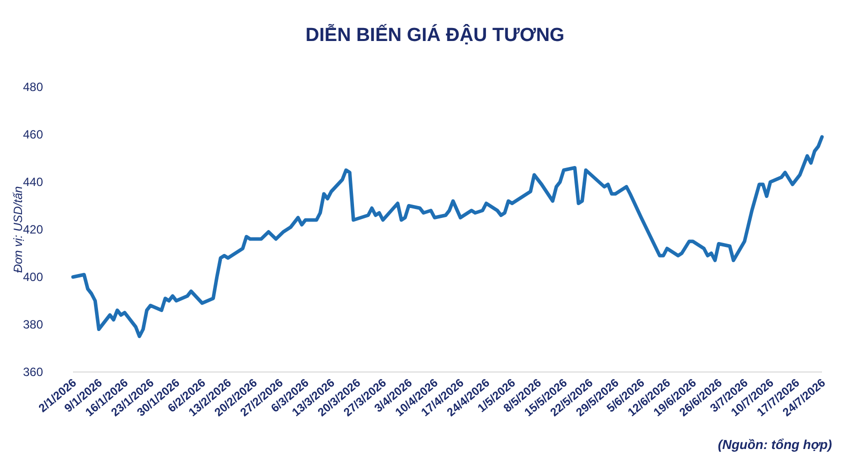 This screenshot has height=465, width=850. What do you see at coordinates (33, 277) in the screenshot?
I see `y-tick-label: 400` at bounding box center [33, 277].